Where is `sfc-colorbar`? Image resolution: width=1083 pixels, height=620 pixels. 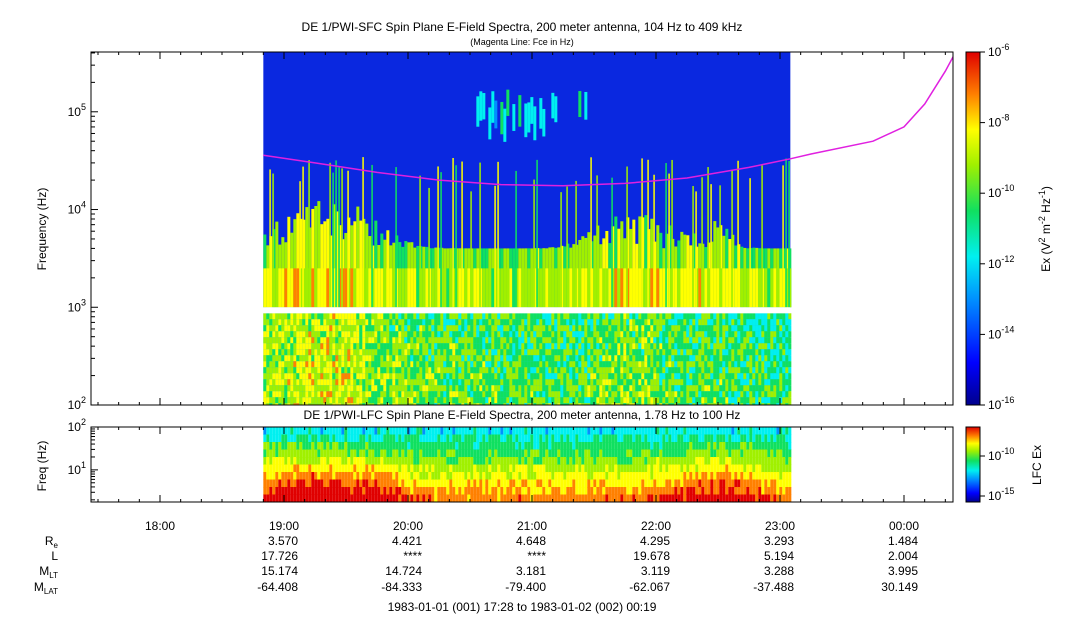
sfc-colorbar is located at coordinates (973, 228).